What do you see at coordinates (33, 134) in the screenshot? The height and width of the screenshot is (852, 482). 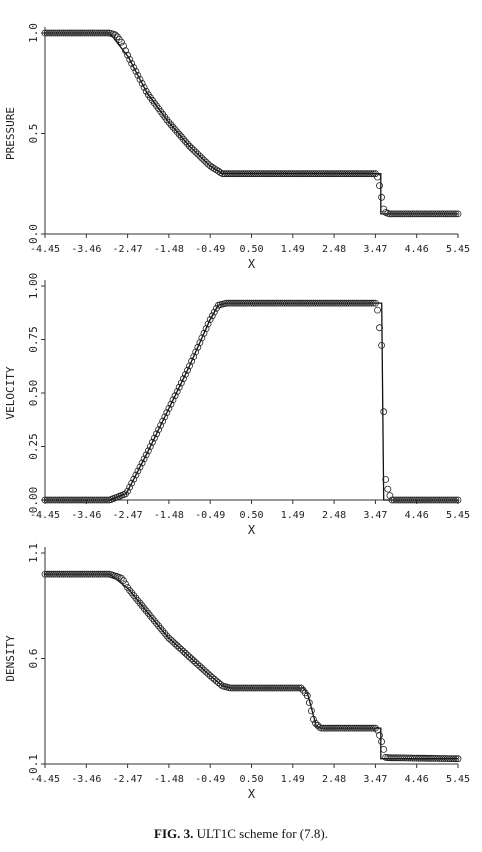 I see `y-tick-label: 0.5` at bounding box center [33, 134].